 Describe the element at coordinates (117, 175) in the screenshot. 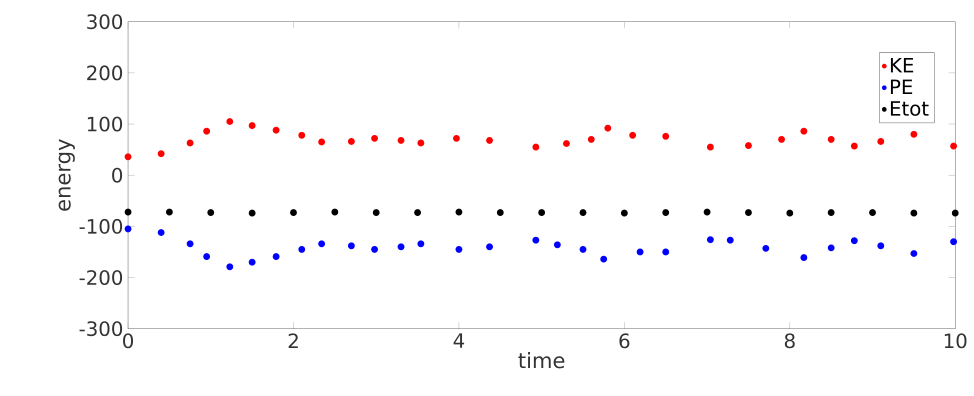

I see `y-tick-label: 0` at that location.